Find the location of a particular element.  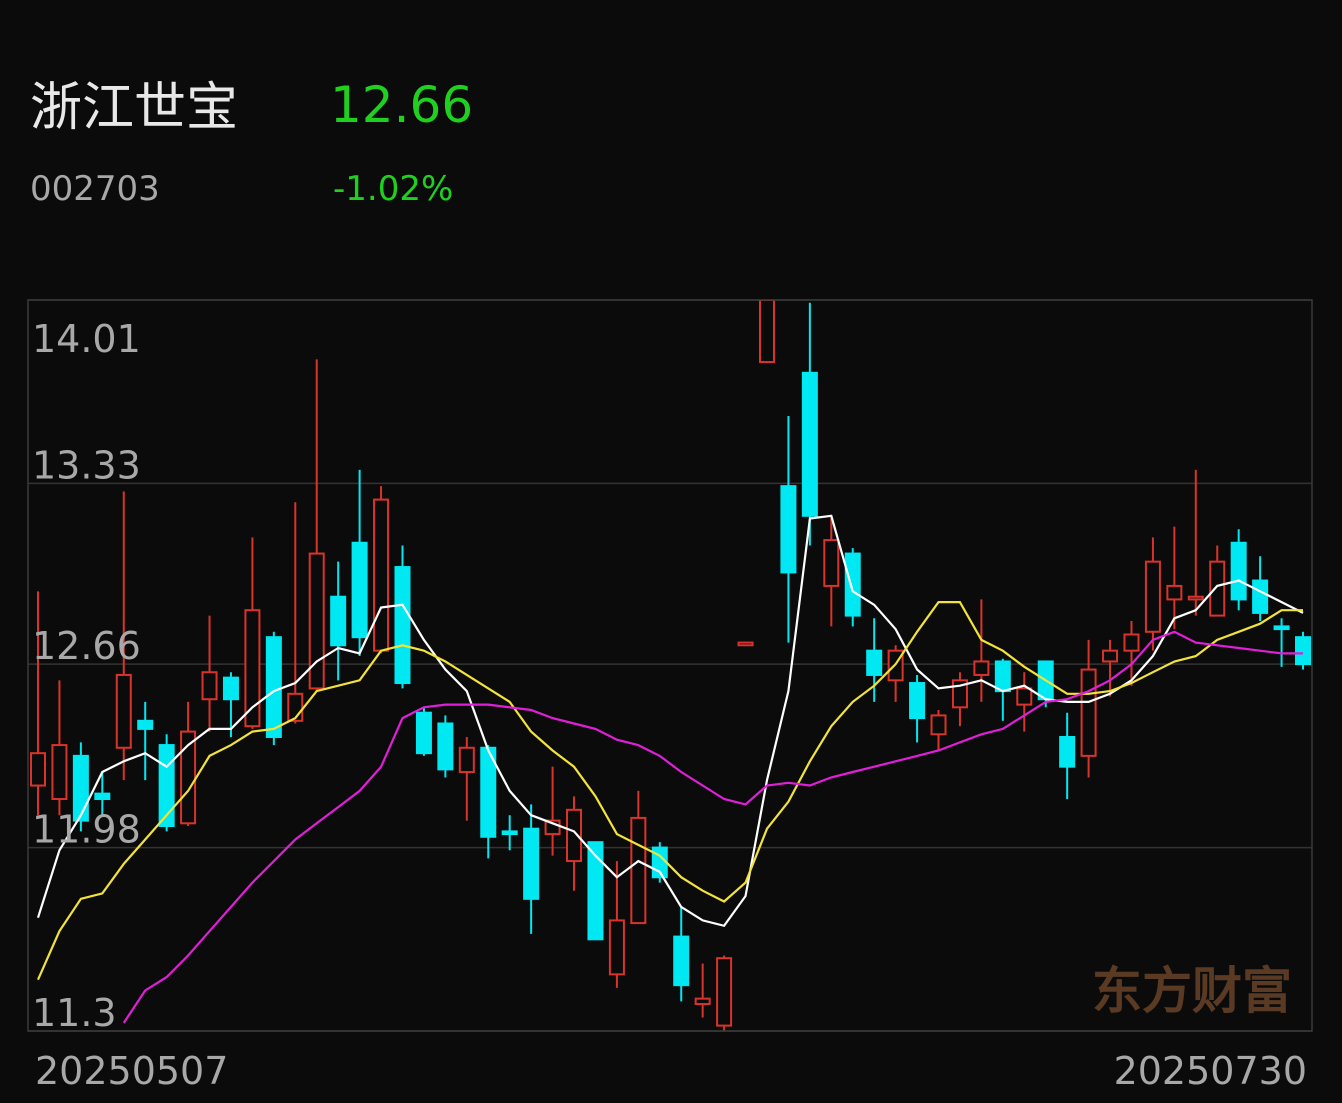

watermark: 东方财富 is located at coordinates (1192, 991).